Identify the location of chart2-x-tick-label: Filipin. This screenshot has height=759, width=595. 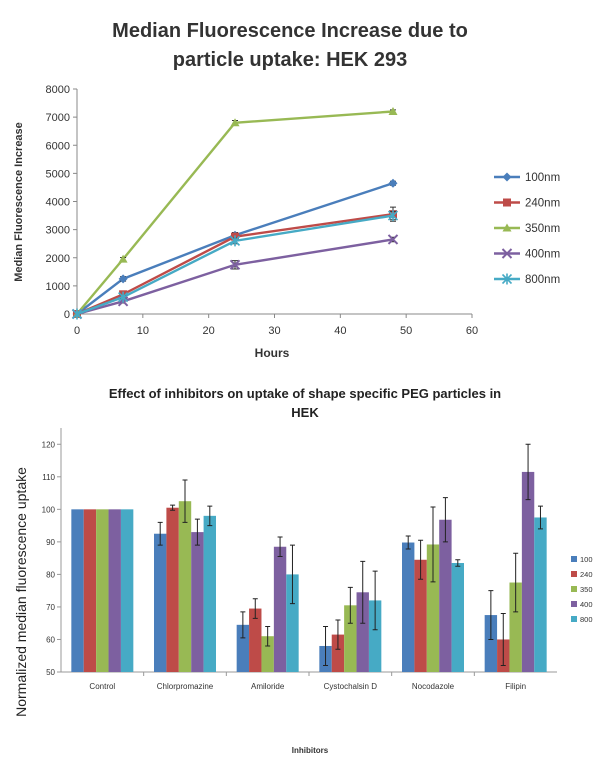
(515, 686).